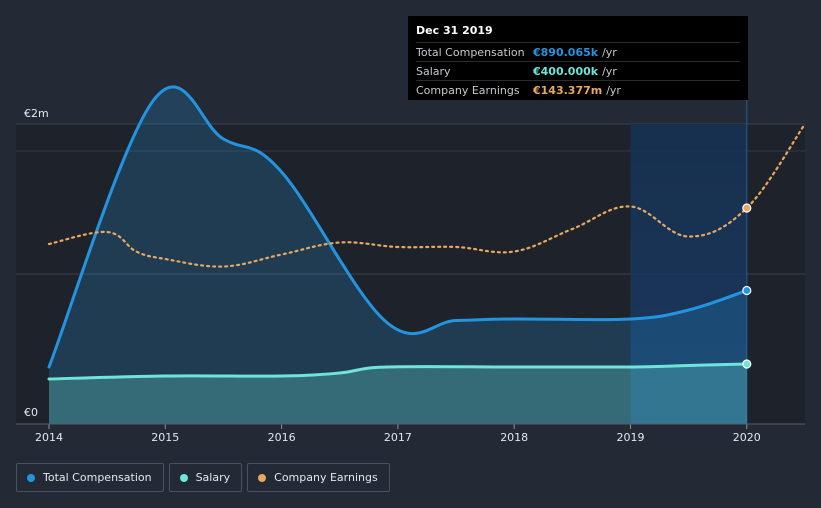 The image size is (821, 508). I want to click on tooltip-label: Company Earnings, so click(468, 90).